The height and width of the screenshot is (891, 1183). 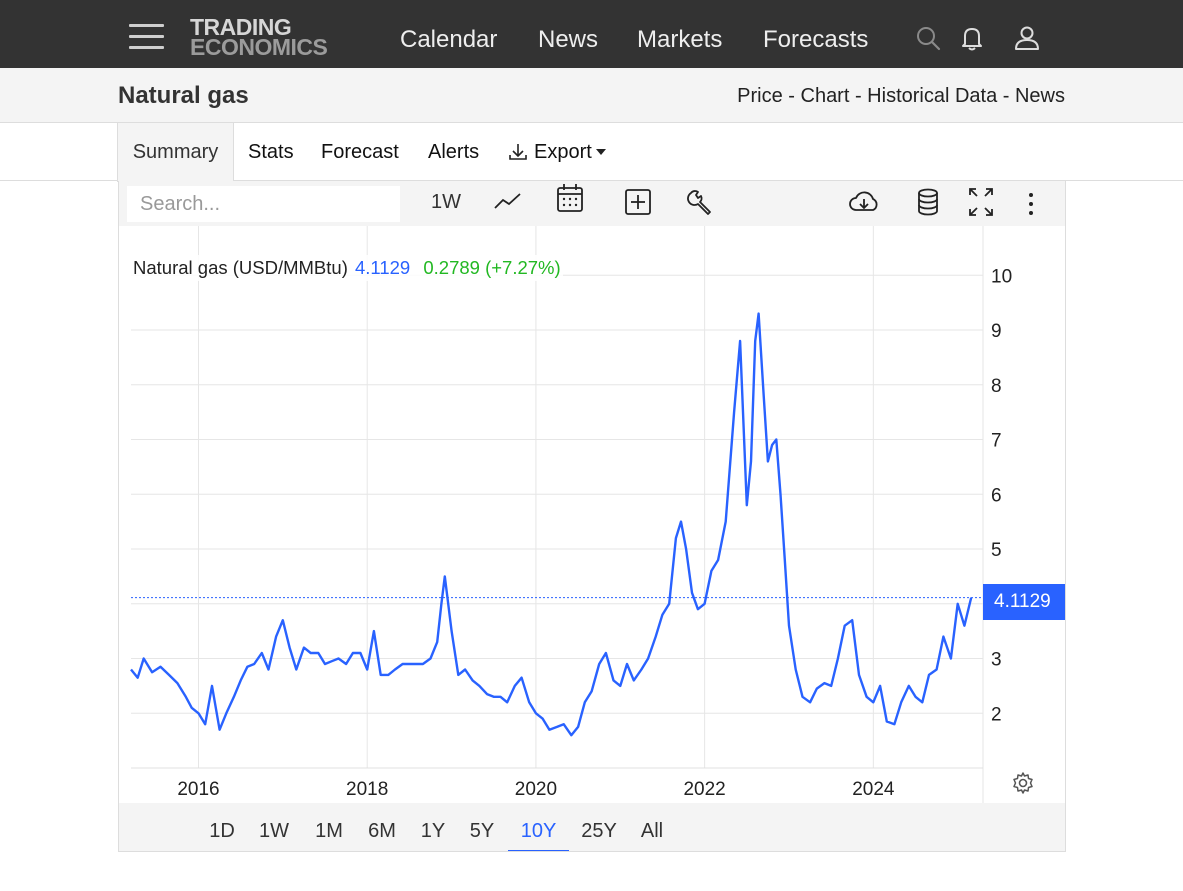 I want to click on y-tick-label: 6, so click(x=996, y=495).